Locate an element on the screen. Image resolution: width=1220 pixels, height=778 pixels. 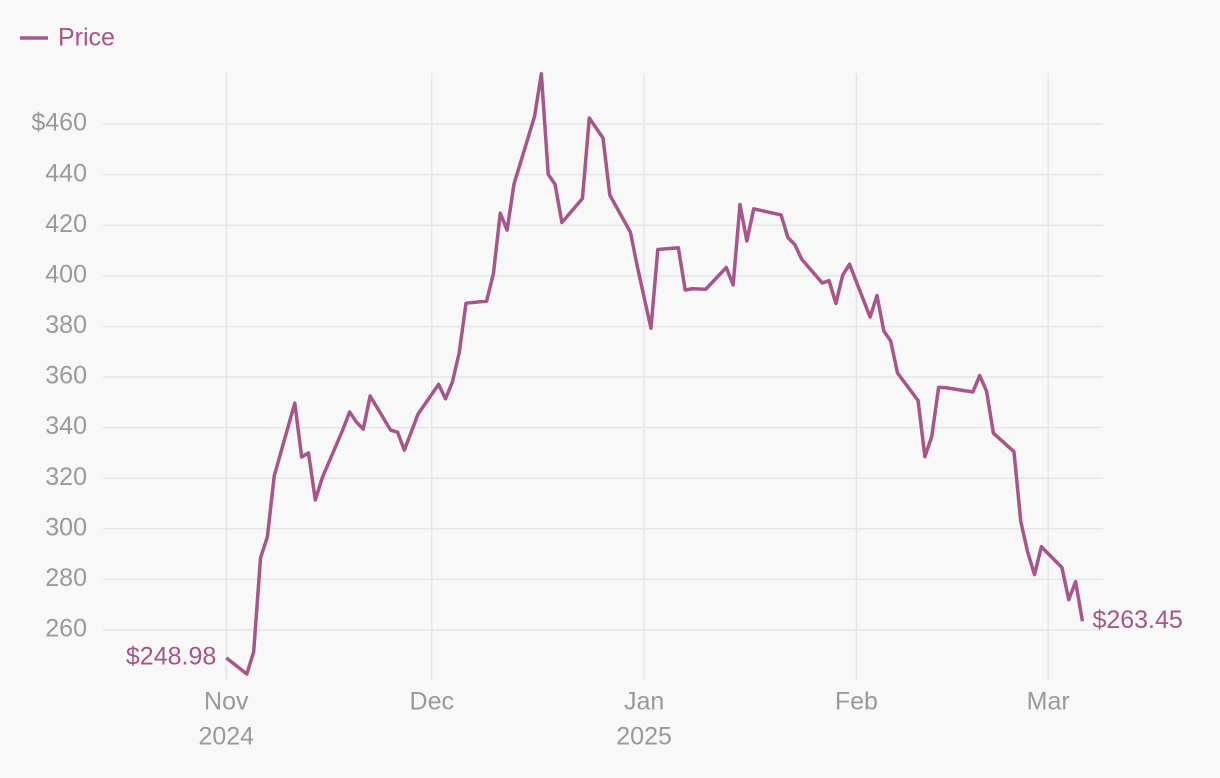
y-tick-label: 320 is located at coordinates (66, 477).